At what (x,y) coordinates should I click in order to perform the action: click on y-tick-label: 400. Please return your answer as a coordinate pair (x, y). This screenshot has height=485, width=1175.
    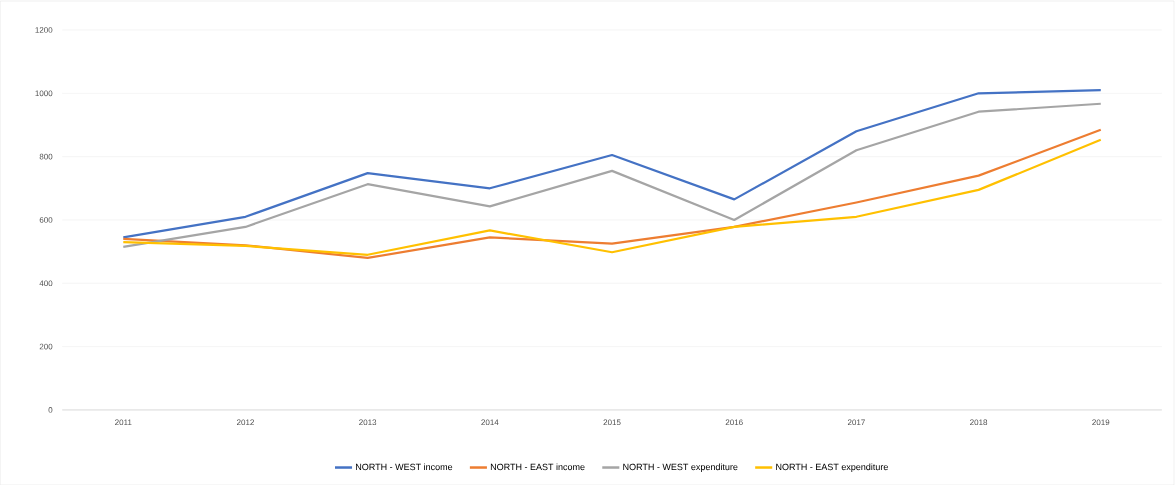
    Looking at the image, I should click on (46, 283).